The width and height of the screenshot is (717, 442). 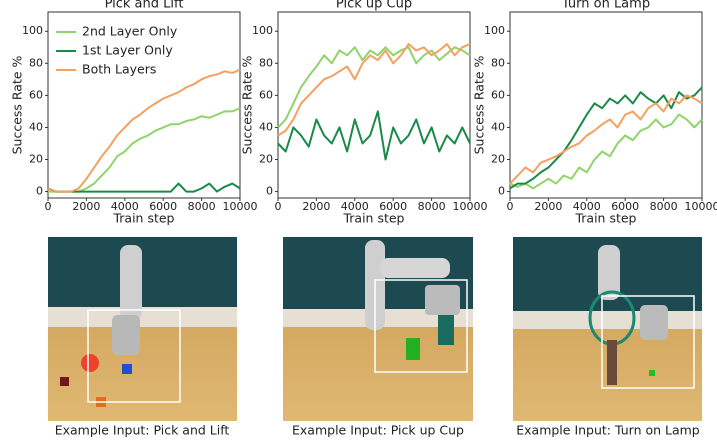 What do you see at coordinates (119, 69) in the screenshot?
I see `legend-label: Both Layers` at bounding box center [119, 69].